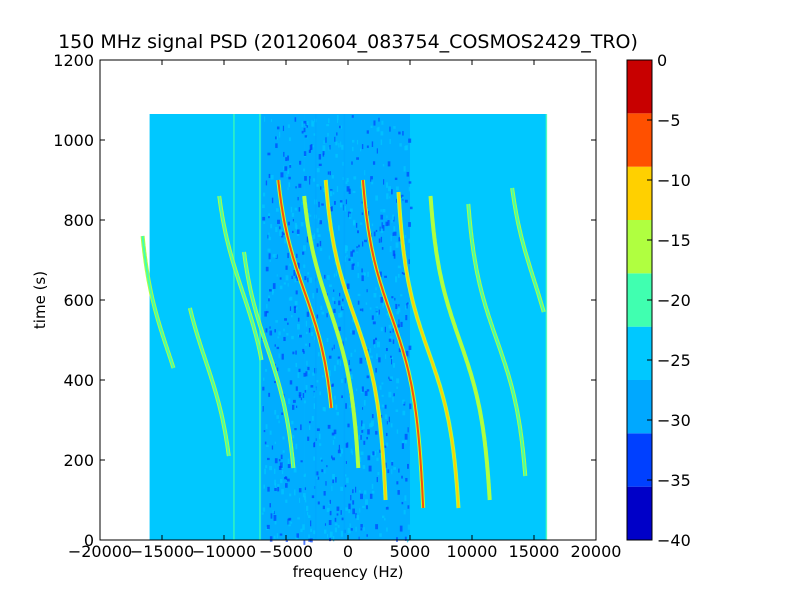  What do you see at coordinates (348, 572) in the screenshot?
I see `x-axis-label: frequency (Hz)` at bounding box center [348, 572].